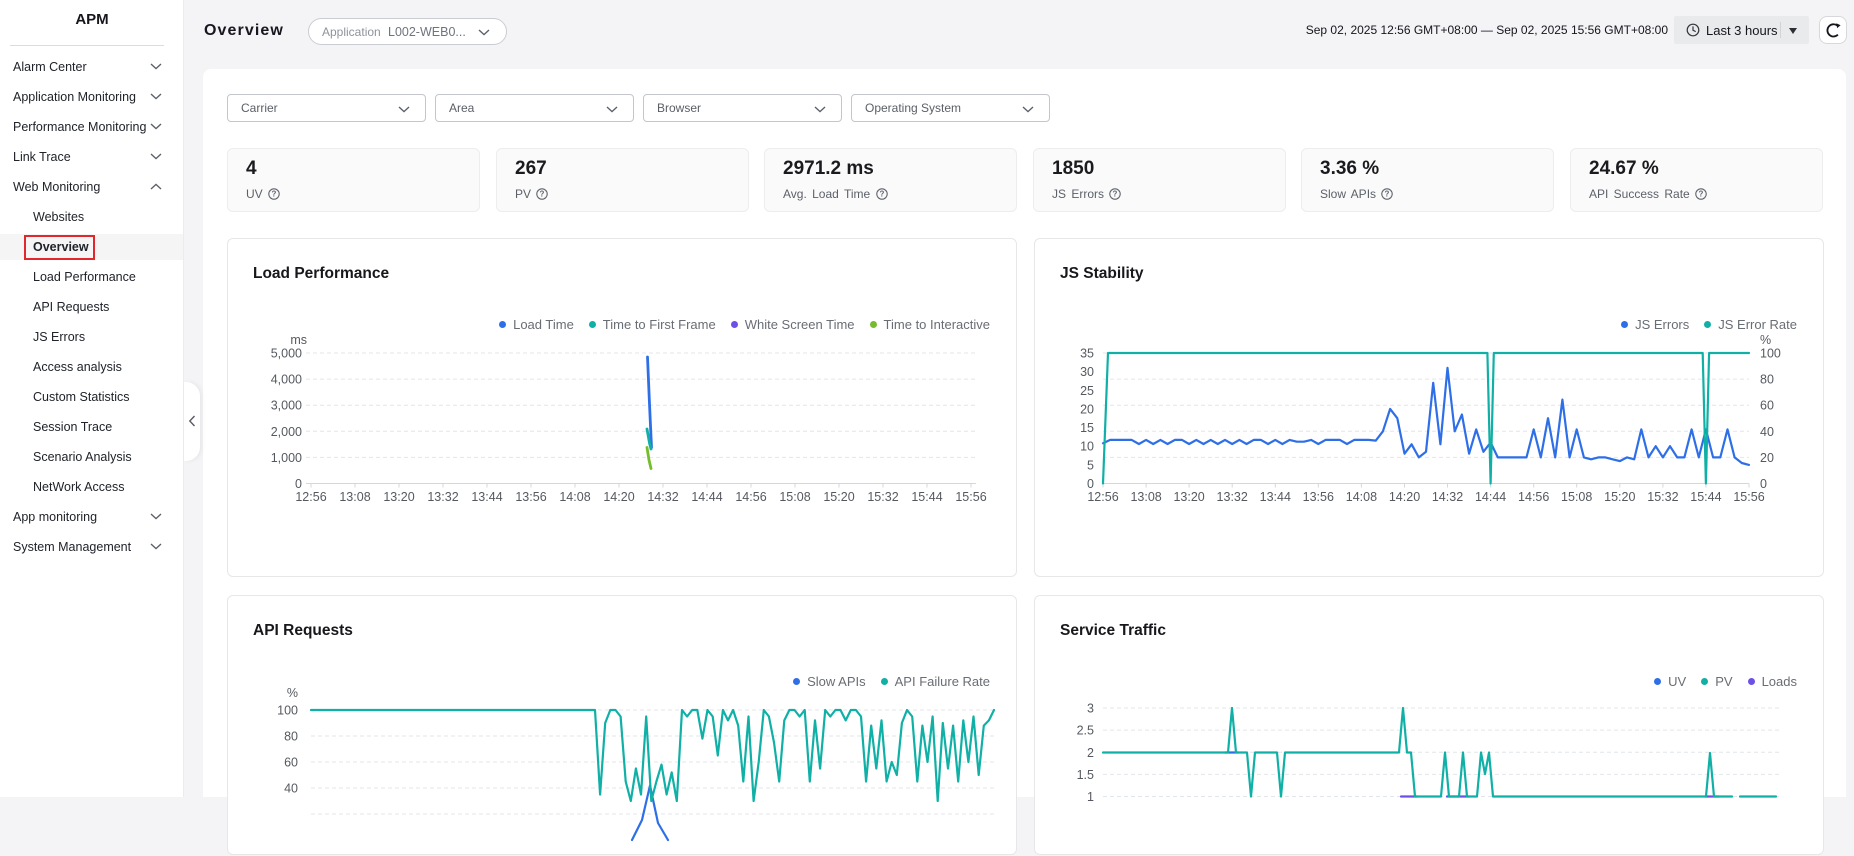 Image resolution: width=1854 pixels, height=856 pixels. What do you see at coordinates (298, 340) in the screenshot?
I see `svg-text: ms` at bounding box center [298, 340].